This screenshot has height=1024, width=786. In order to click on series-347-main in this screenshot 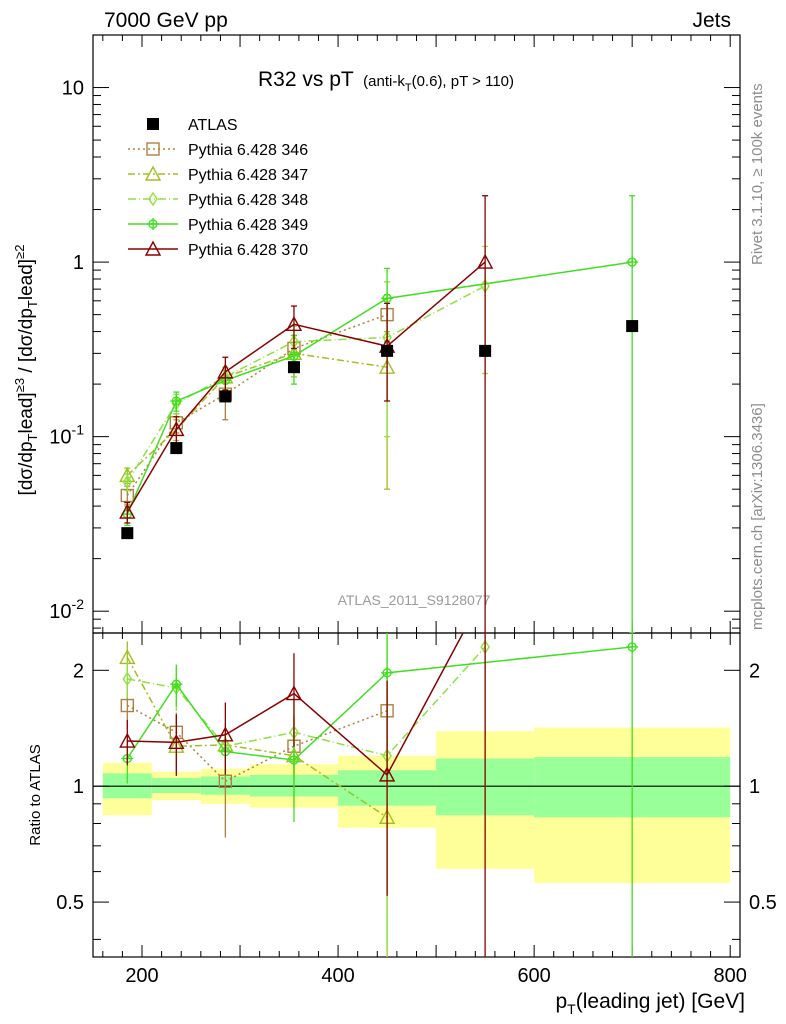, I will do `click(257, 410)`.